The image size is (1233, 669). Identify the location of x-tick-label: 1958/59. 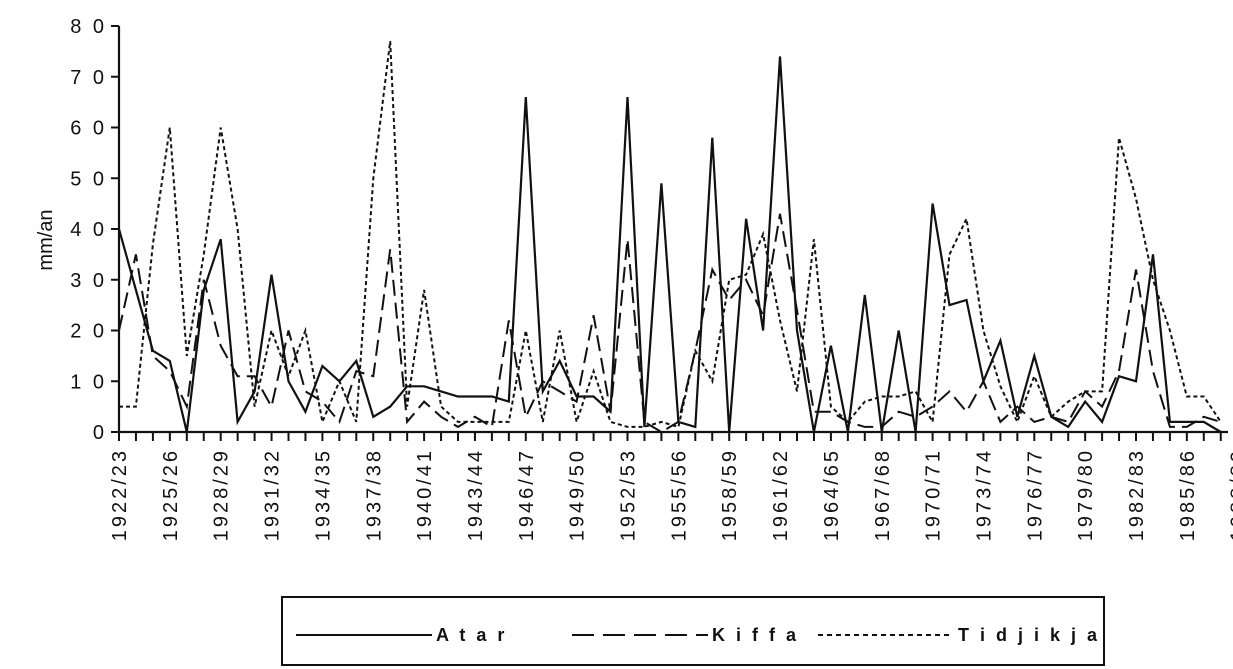
(730, 494).